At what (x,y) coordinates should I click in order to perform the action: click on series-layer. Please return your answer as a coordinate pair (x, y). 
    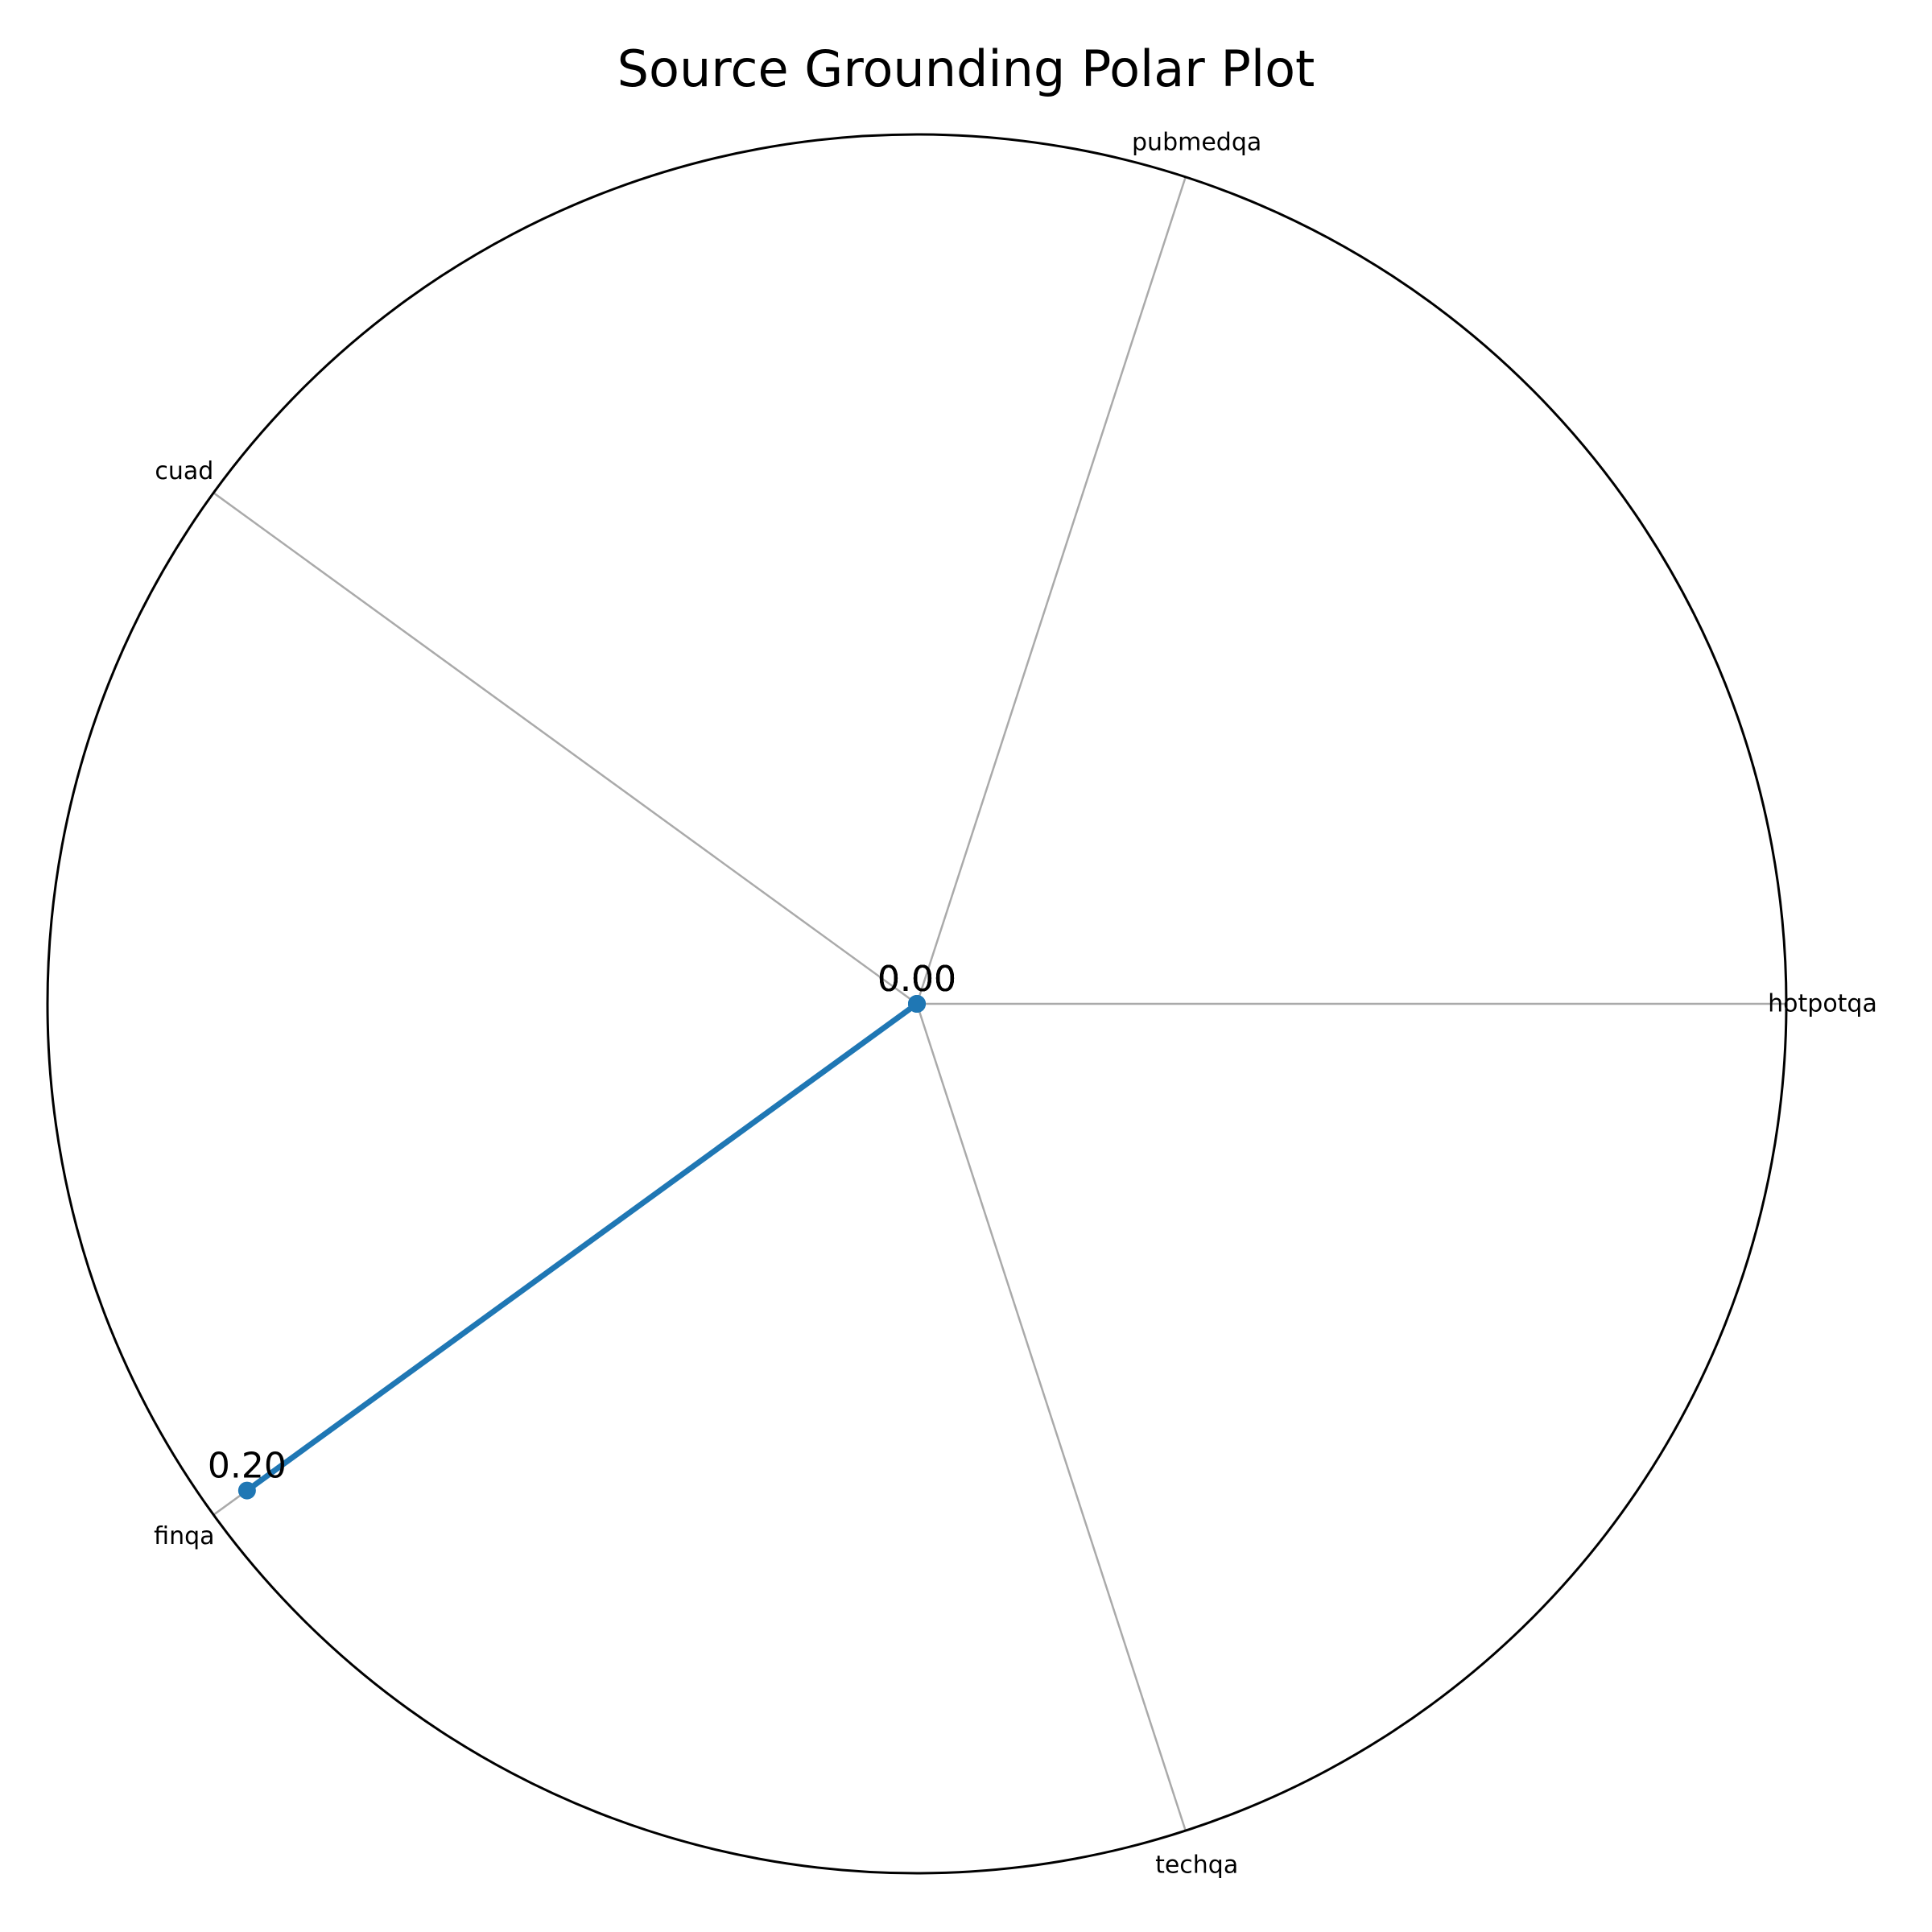
    Looking at the image, I should click on (581, 1247).